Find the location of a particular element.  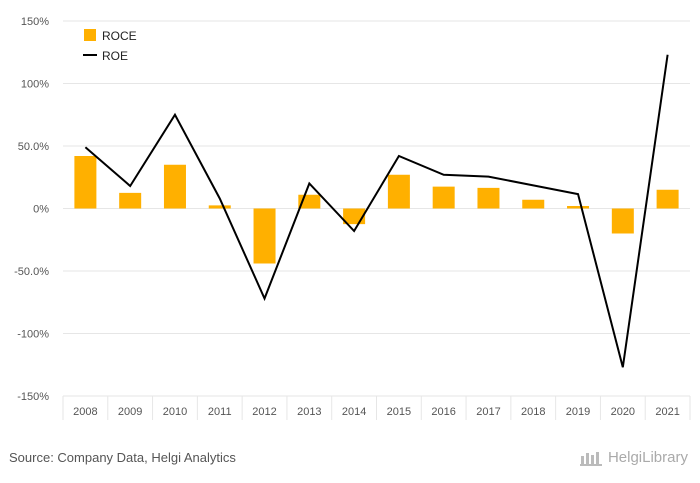

x-tick-label: 2019 is located at coordinates (578, 412).